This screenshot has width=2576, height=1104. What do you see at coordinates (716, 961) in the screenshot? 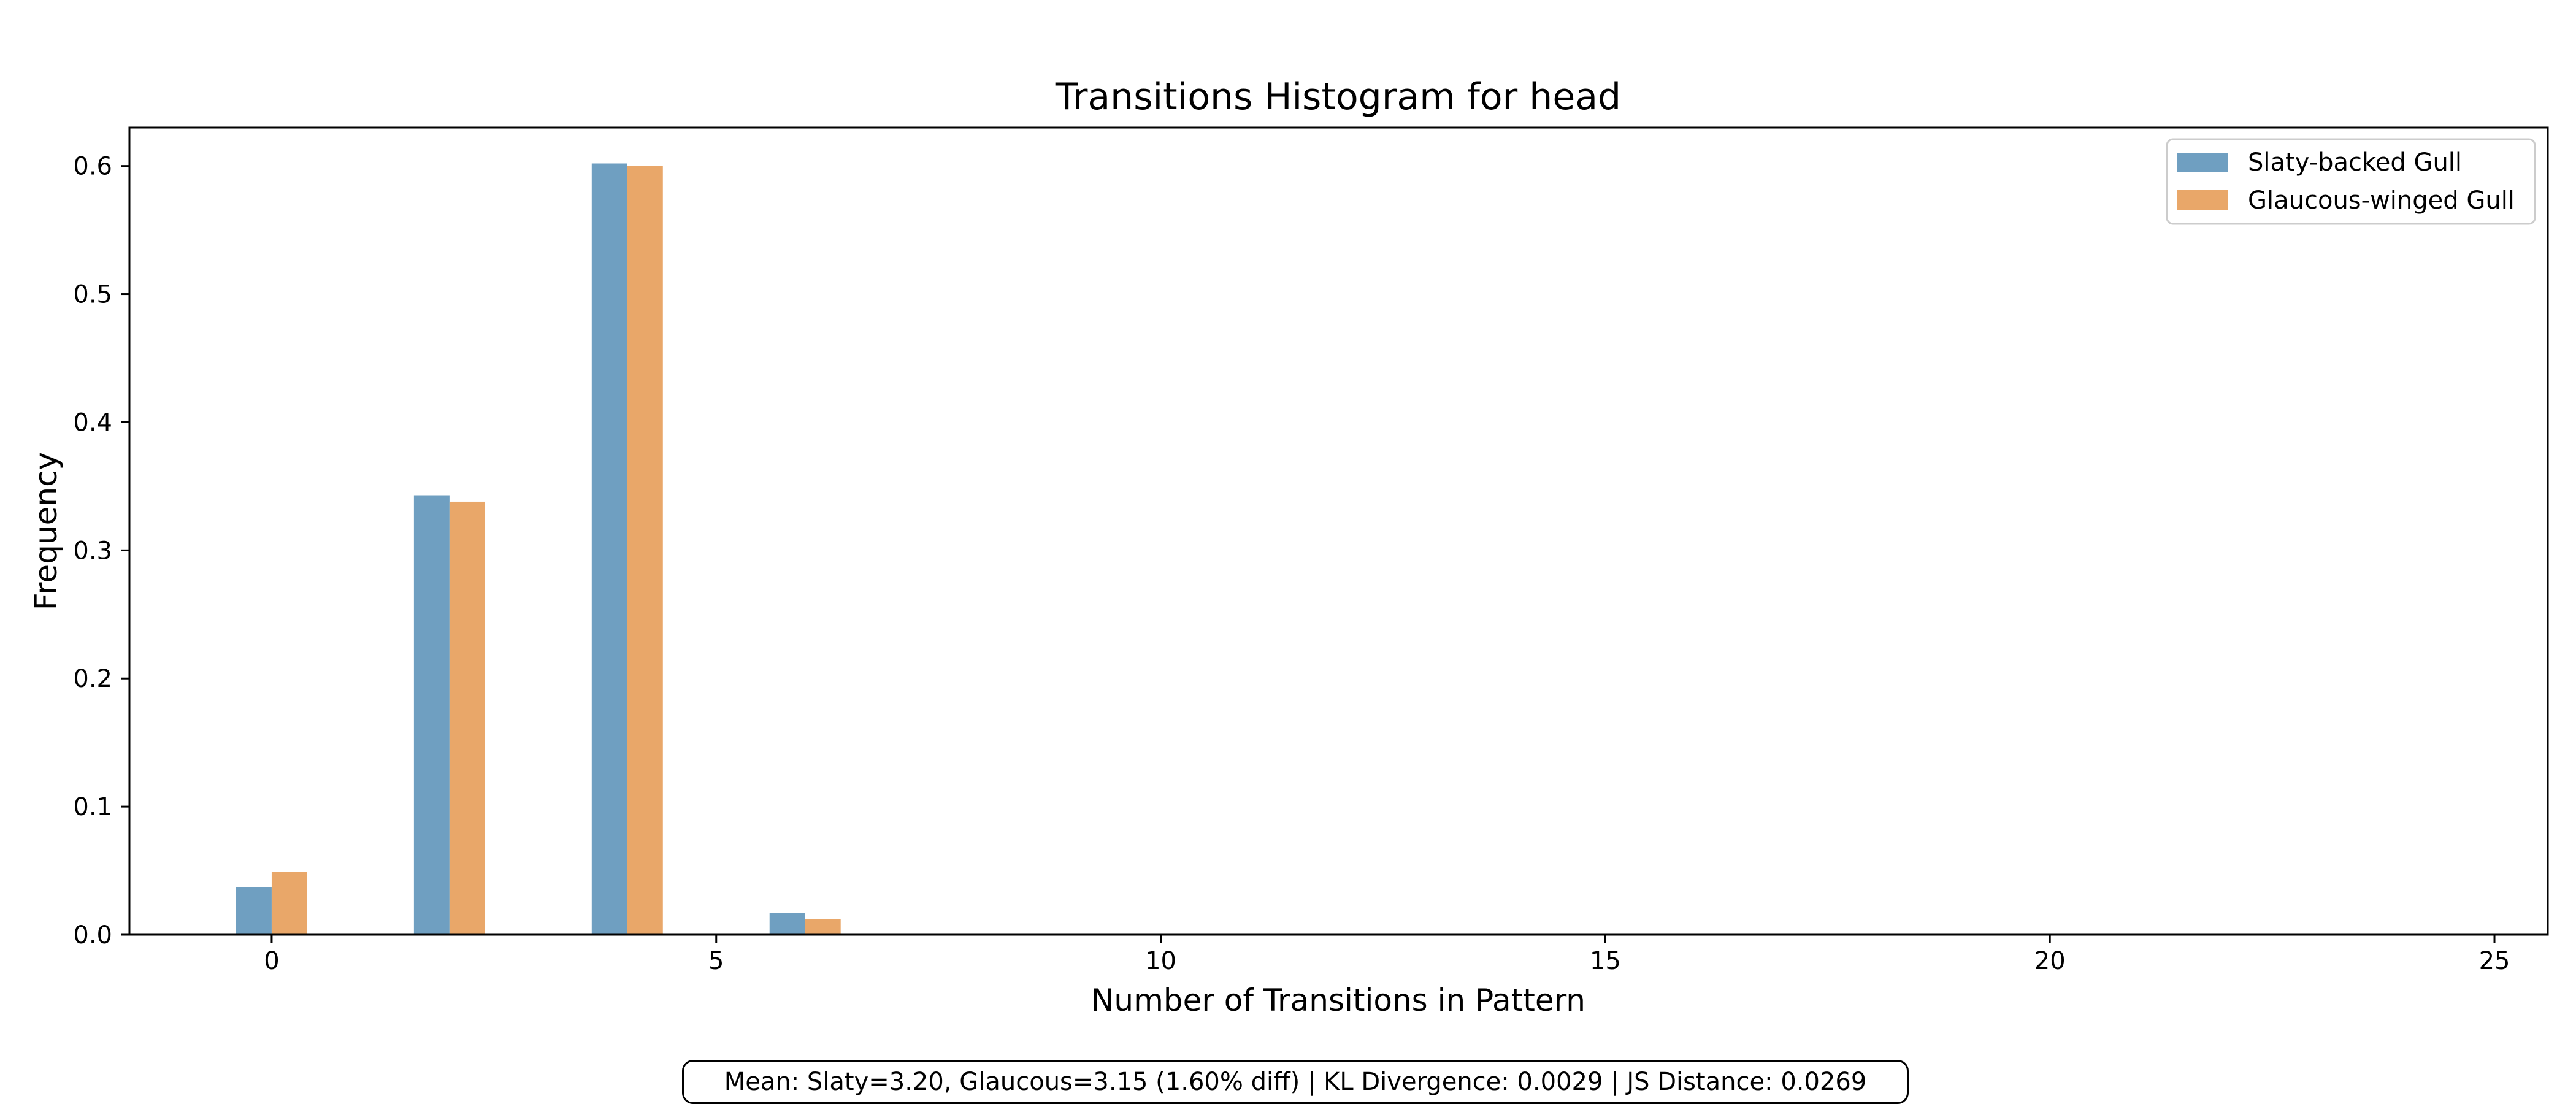
I see `x-tick-label: 5` at bounding box center [716, 961].